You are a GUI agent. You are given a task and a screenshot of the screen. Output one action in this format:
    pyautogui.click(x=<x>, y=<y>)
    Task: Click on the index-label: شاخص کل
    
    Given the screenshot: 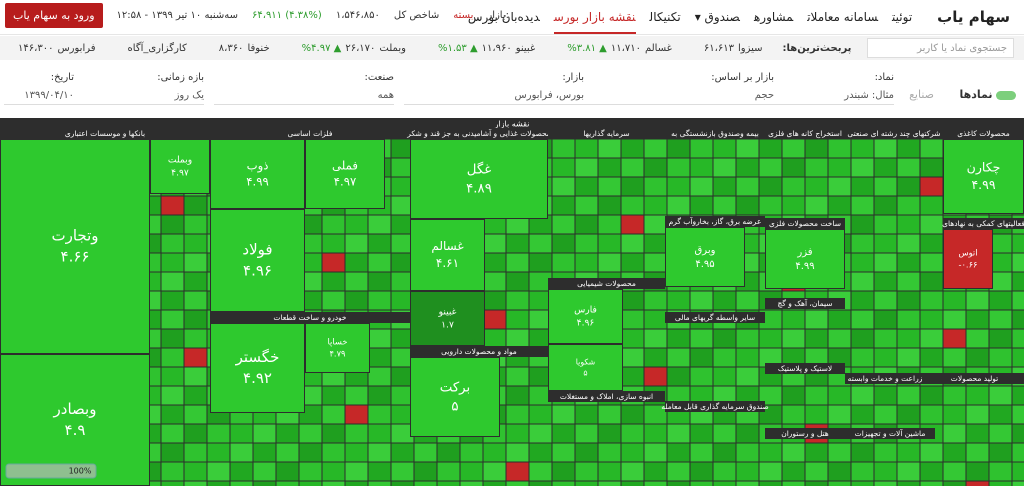 What is the action you would take?
    pyautogui.click(x=416, y=15)
    